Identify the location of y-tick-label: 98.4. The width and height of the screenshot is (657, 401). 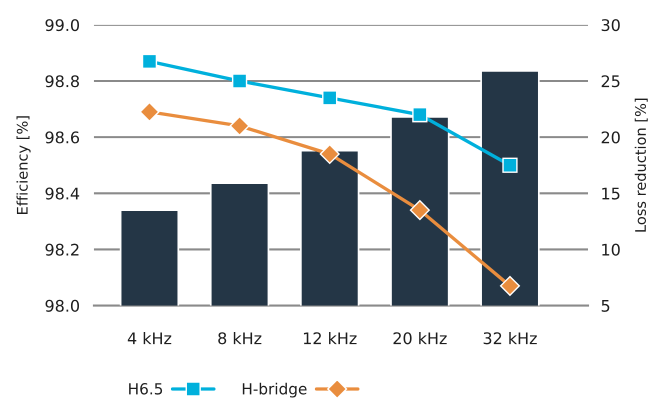
(63, 193).